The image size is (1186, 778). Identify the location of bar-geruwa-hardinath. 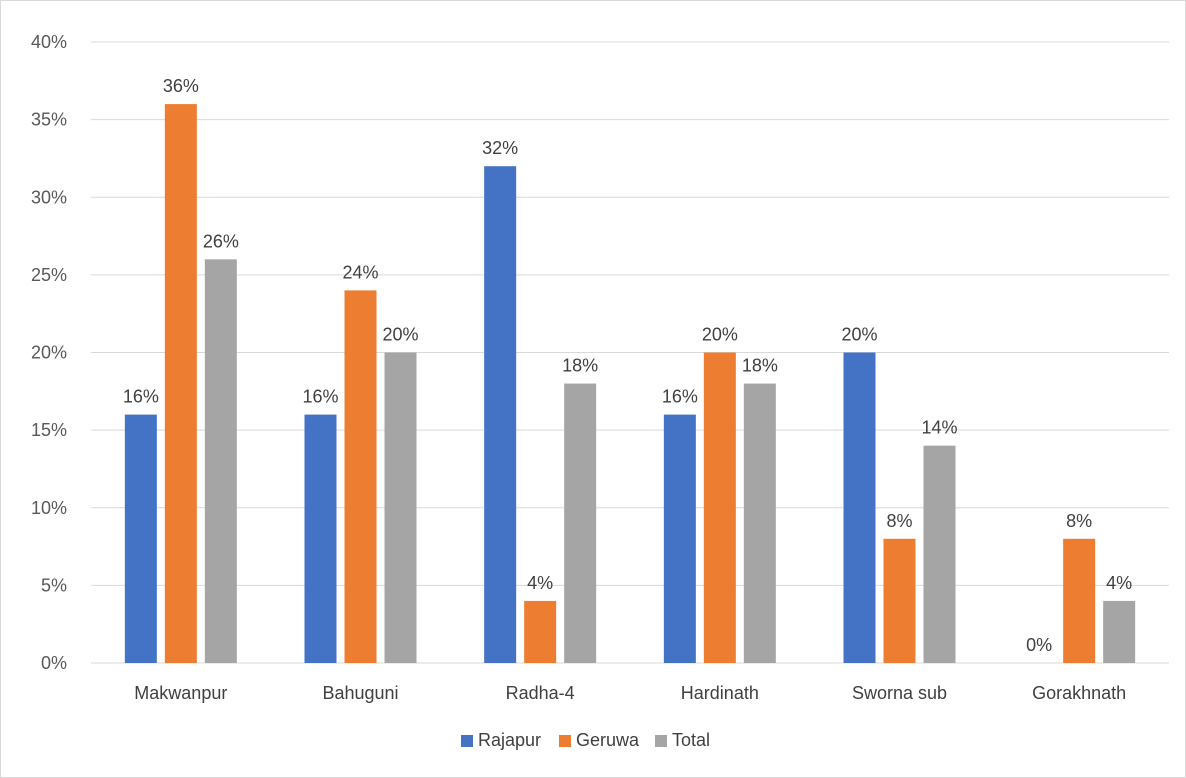
(719, 507).